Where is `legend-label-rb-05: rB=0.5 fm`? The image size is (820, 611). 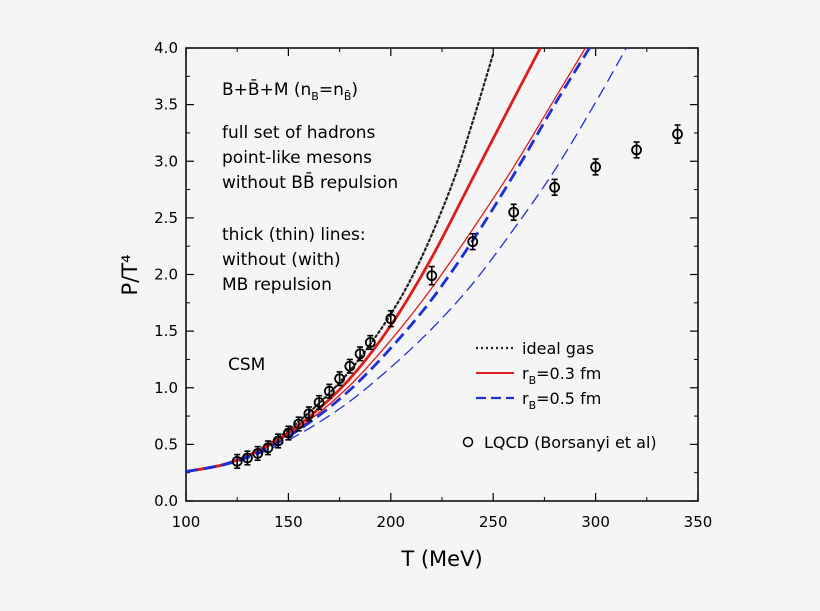
legend-label-rb-05: rB=0.5 fm is located at coordinates (561, 400).